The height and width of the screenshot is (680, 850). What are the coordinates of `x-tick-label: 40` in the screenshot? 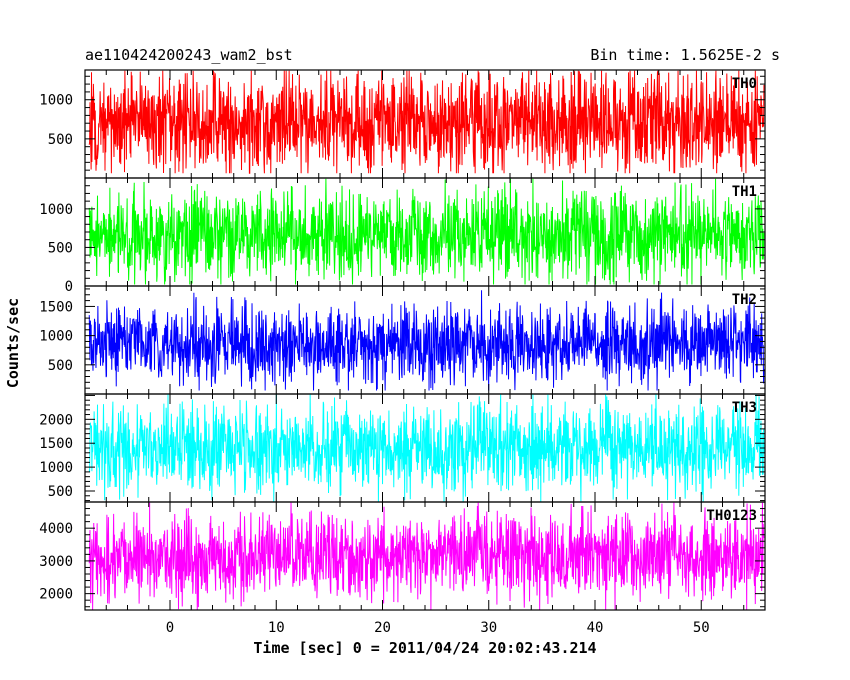 It's located at (595, 628).